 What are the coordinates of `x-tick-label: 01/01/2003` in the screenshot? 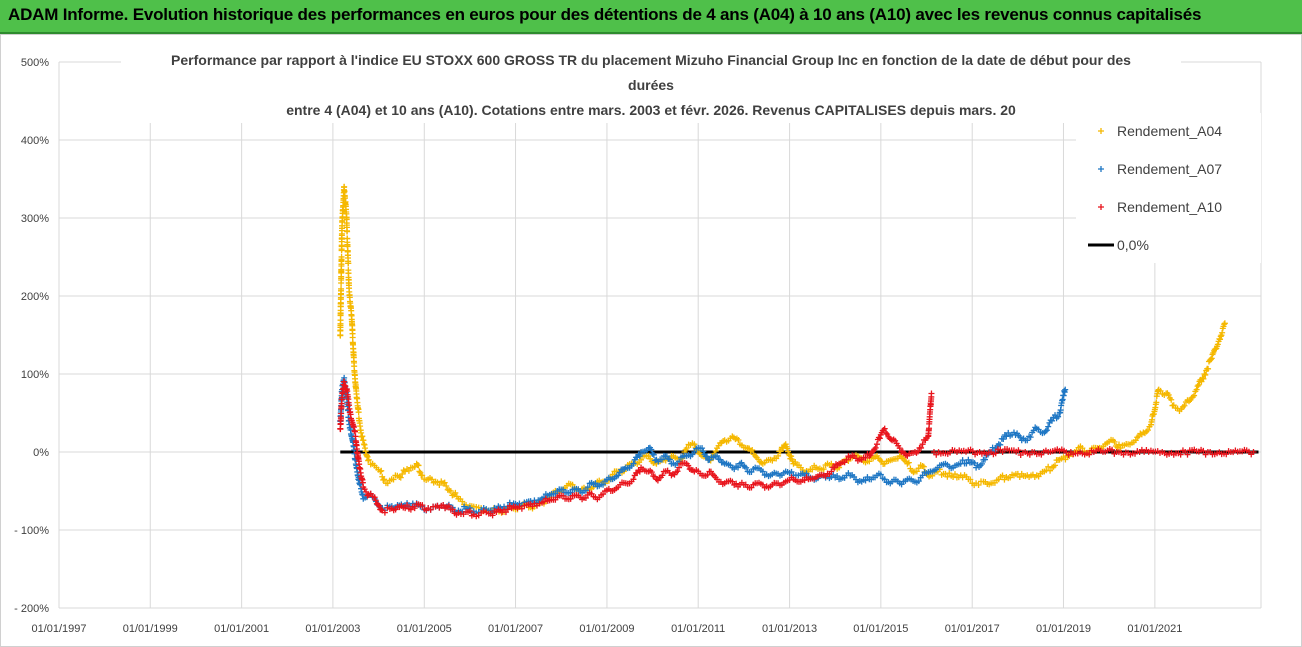 It's located at (332, 629).